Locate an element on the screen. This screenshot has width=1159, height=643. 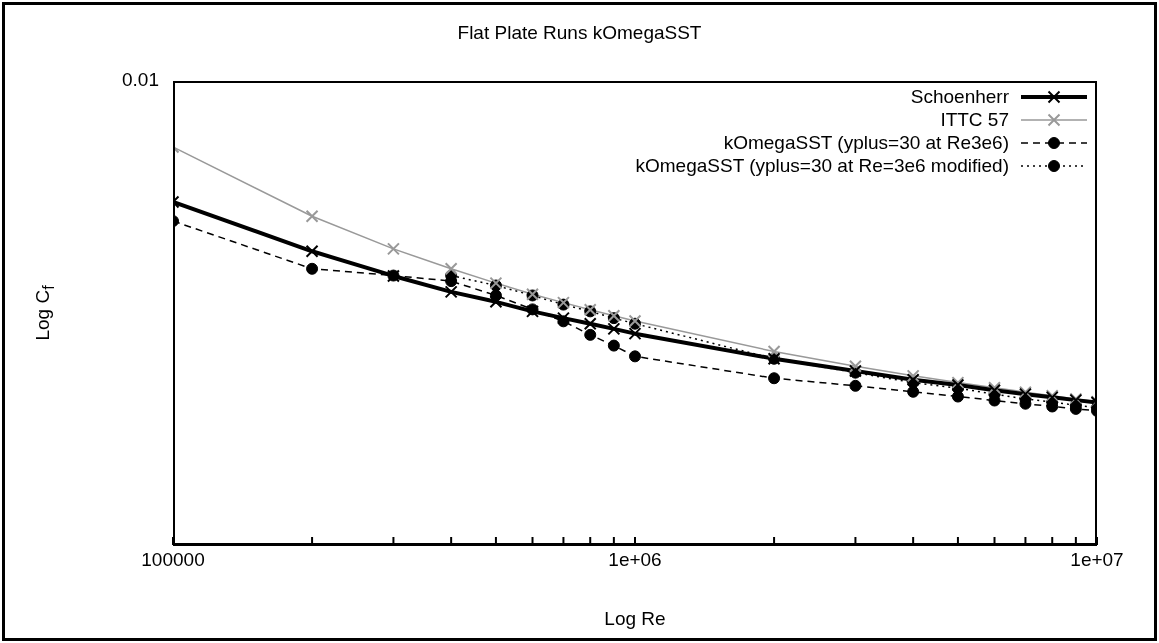
x-axis-title: Log Re is located at coordinates (635, 618).